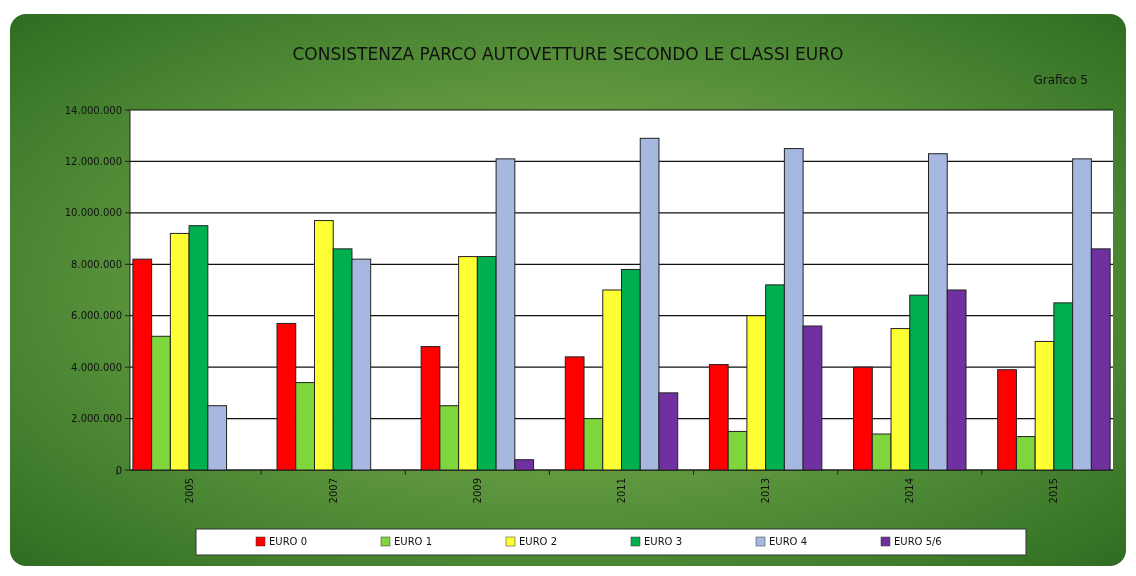 The image size is (1136, 576). Describe the element at coordinates (568, 54) in the screenshot. I see `chart-title: CONSISTENZA PARCO AUTOVETTURE SECONDO LE CLASSI EURO` at that location.